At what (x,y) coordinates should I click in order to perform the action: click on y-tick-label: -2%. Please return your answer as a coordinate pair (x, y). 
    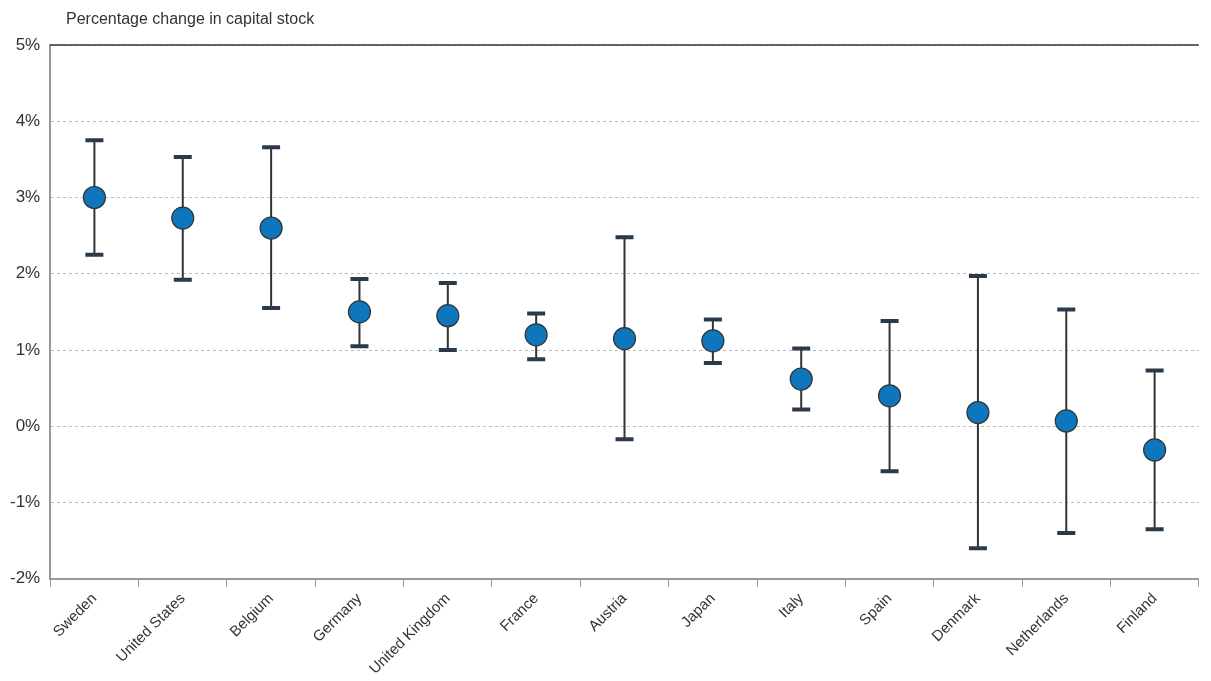
    Looking at the image, I should click on (25, 578).